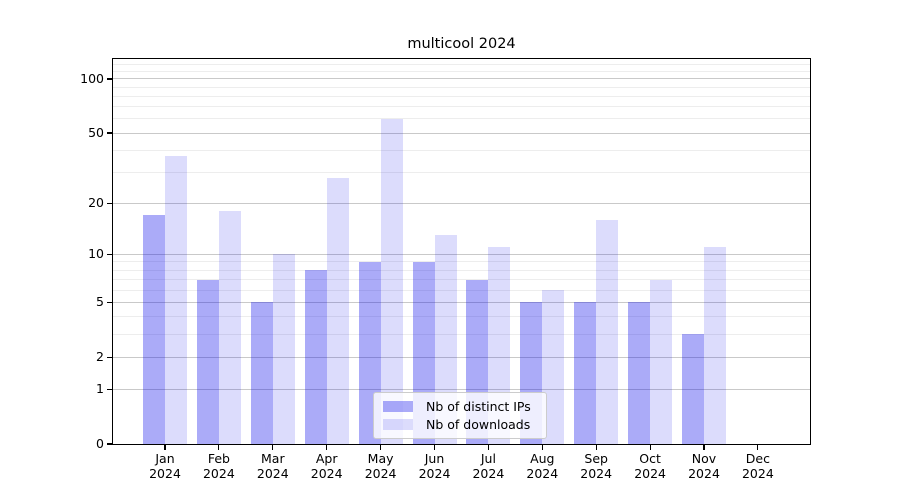 The width and height of the screenshot is (900, 500). Describe the element at coordinates (96, 203) in the screenshot. I see `y-axis-tick-label: 20` at that location.